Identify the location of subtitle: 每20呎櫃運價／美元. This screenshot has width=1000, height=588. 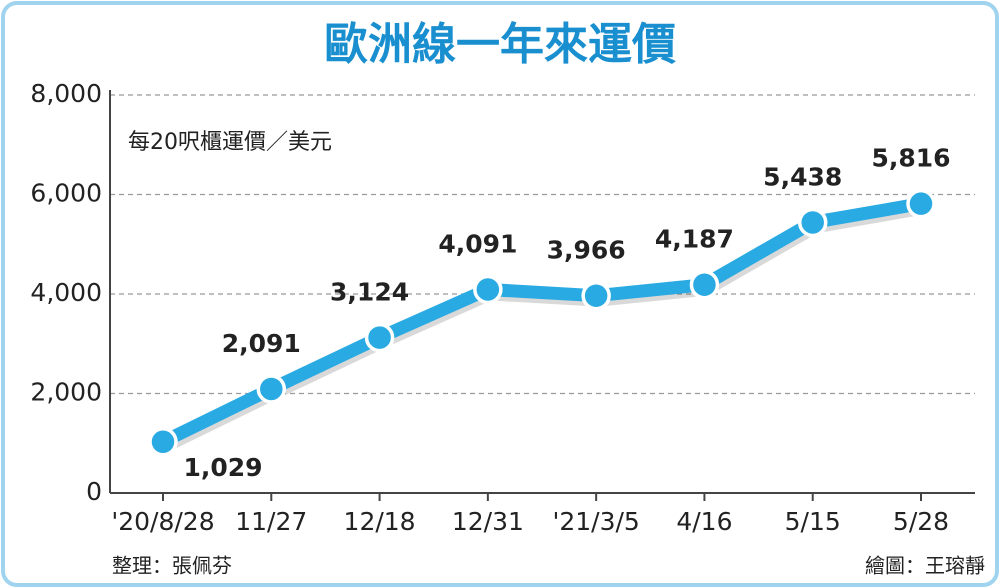
(230, 142).